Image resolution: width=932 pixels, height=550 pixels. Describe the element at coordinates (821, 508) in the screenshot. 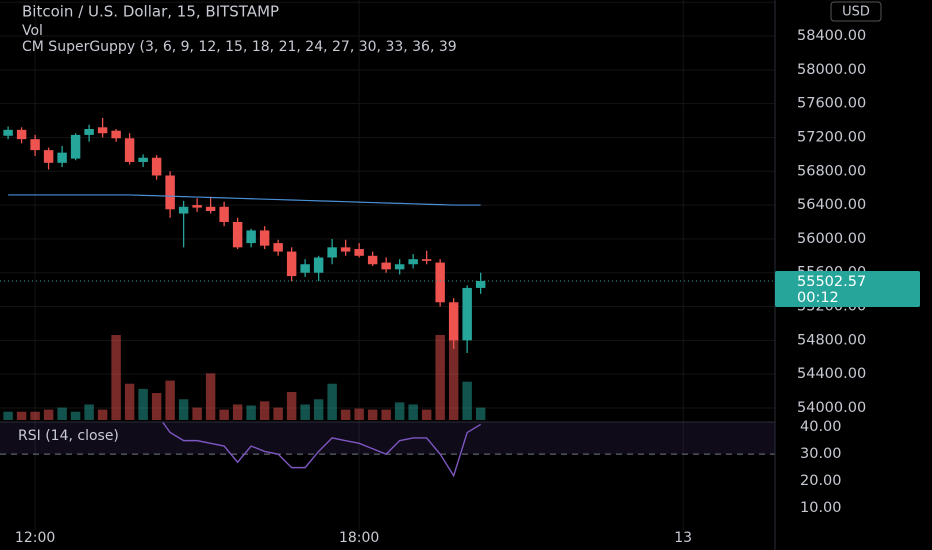

I see `rsi-tick-label: 10.00` at that location.